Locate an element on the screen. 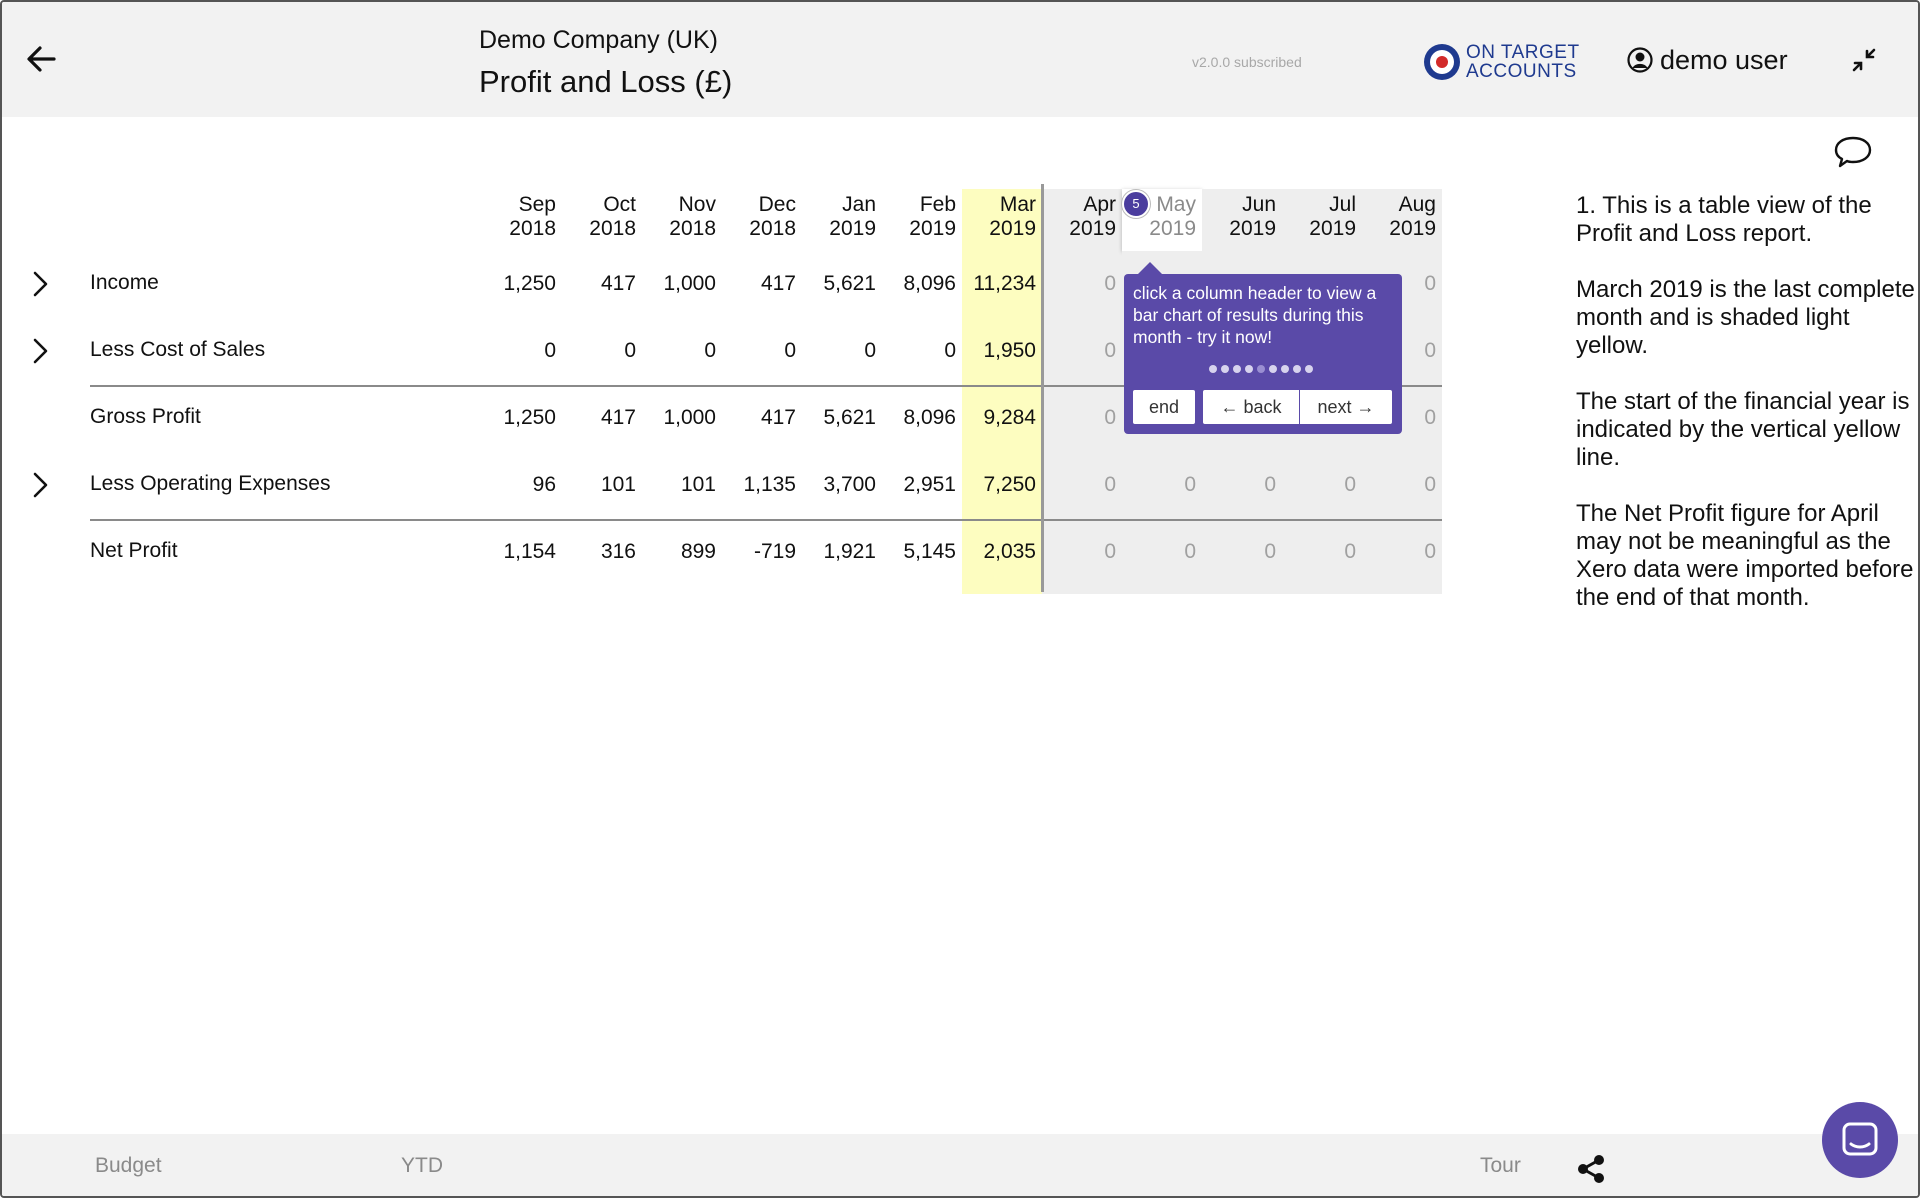 This screenshot has height=1198, width=1920. column-month: May is located at coordinates (1176, 204).